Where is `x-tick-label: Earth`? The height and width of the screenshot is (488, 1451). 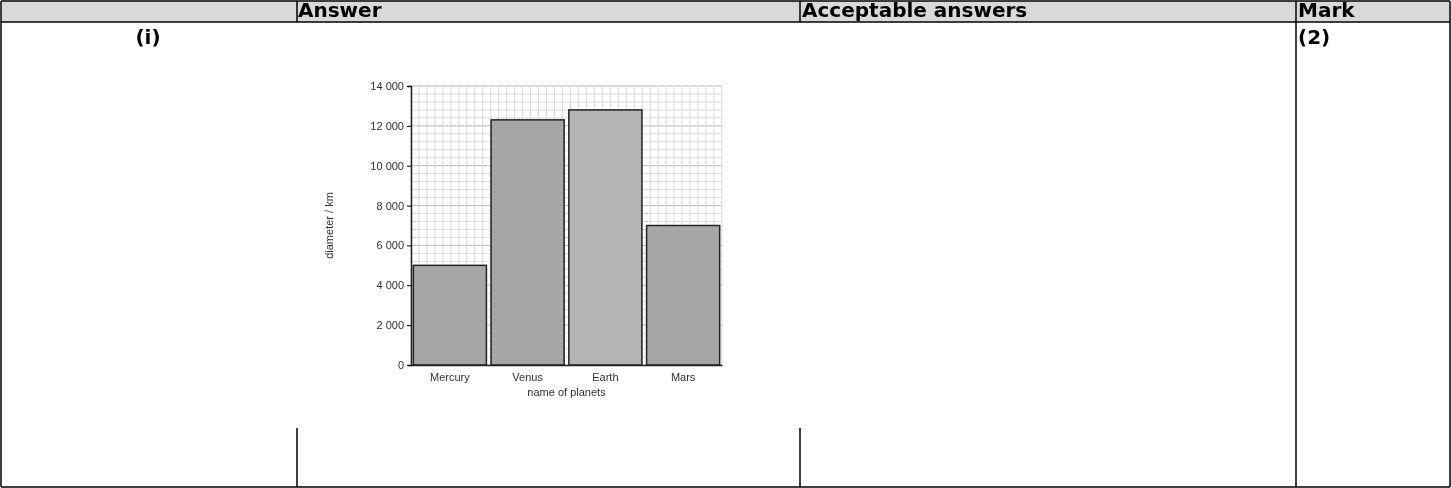 x-tick-label: Earth is located at coordinates (605, 376).